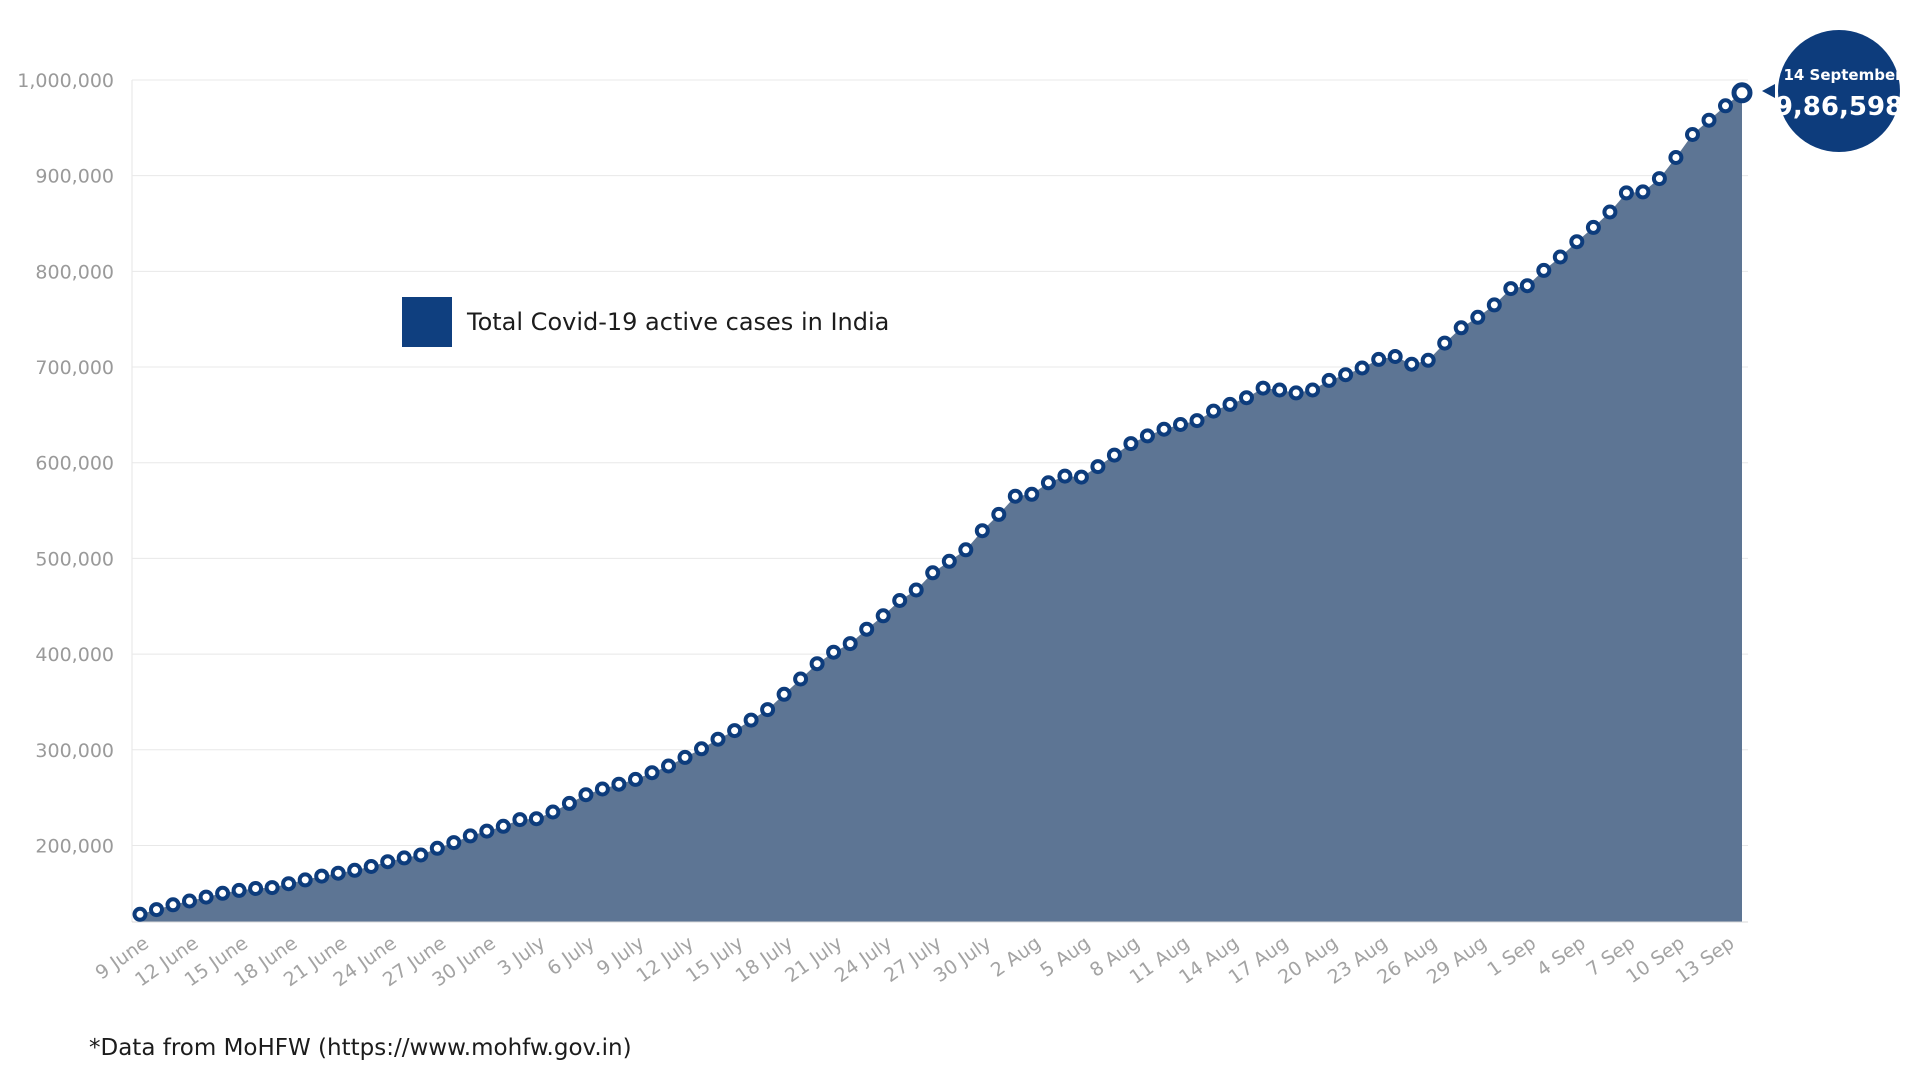 The width and height of the screenshot is (1920, 1080). What do you see at coordinates (1832, 91) in the screenshot?
I see `latest-value-callout: 14 September 9,86,598` at bounding box center [1832, 91].